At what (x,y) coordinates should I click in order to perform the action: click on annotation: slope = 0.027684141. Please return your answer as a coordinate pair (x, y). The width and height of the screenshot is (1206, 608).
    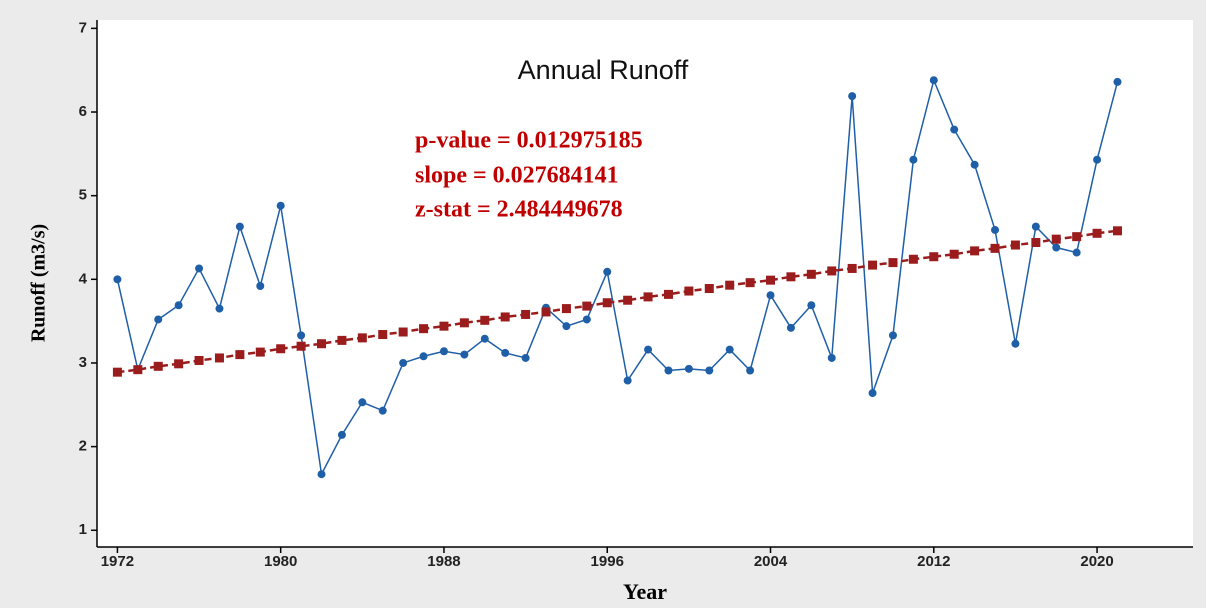
    Looking at the image, I should click on (517, 176).